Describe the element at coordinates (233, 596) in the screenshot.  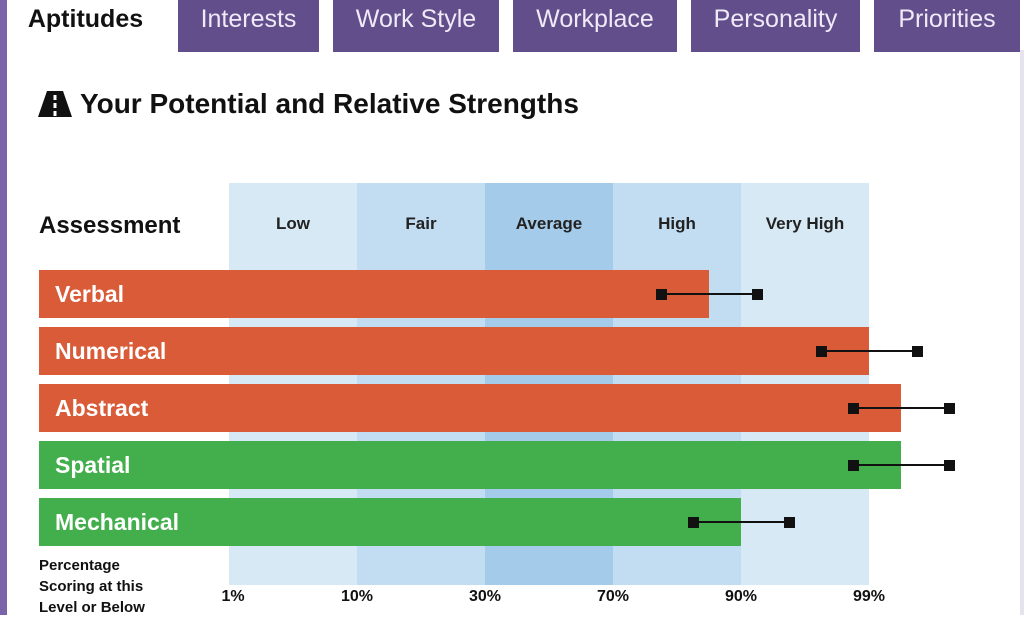
I see `x-tick-label: 1%` at that location.